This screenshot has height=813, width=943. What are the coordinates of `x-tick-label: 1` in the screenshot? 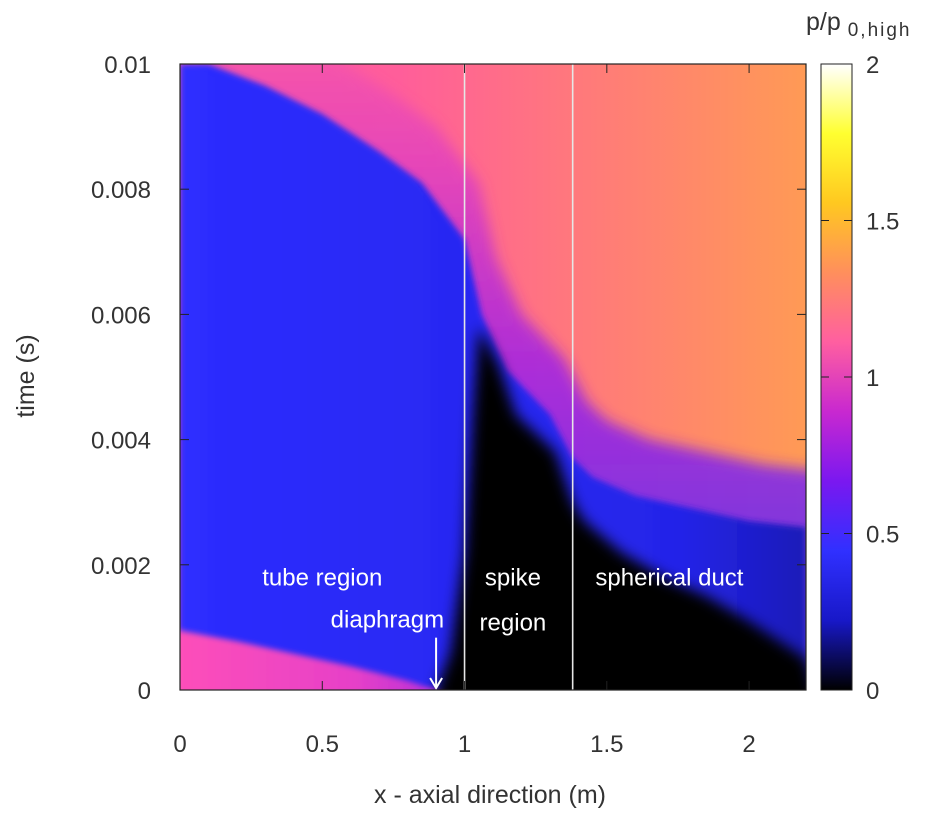 It's located at (464, 744).